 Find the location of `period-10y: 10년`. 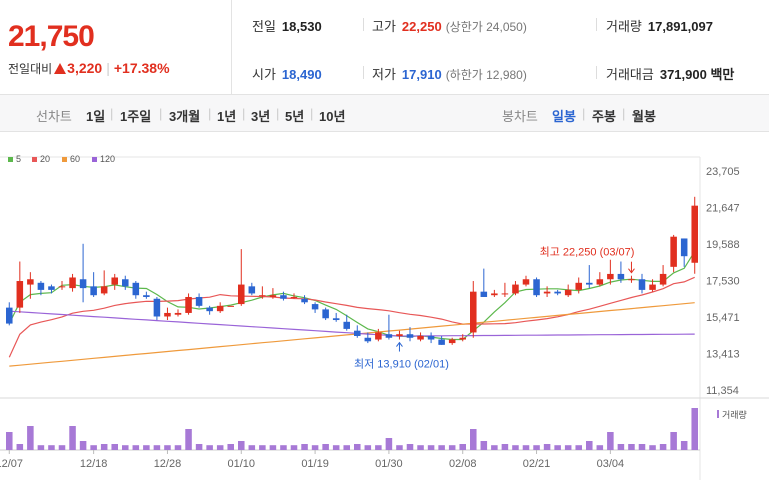

period-10y: 10년 is located at coordinates (332, 116).